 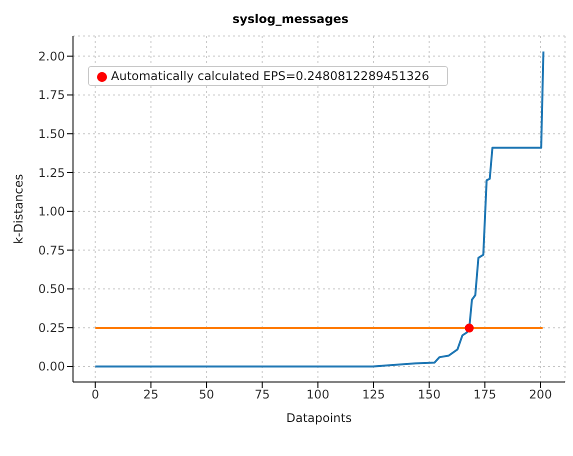 I want to click on x-tick-label: 0, so click(x=95, y=395).